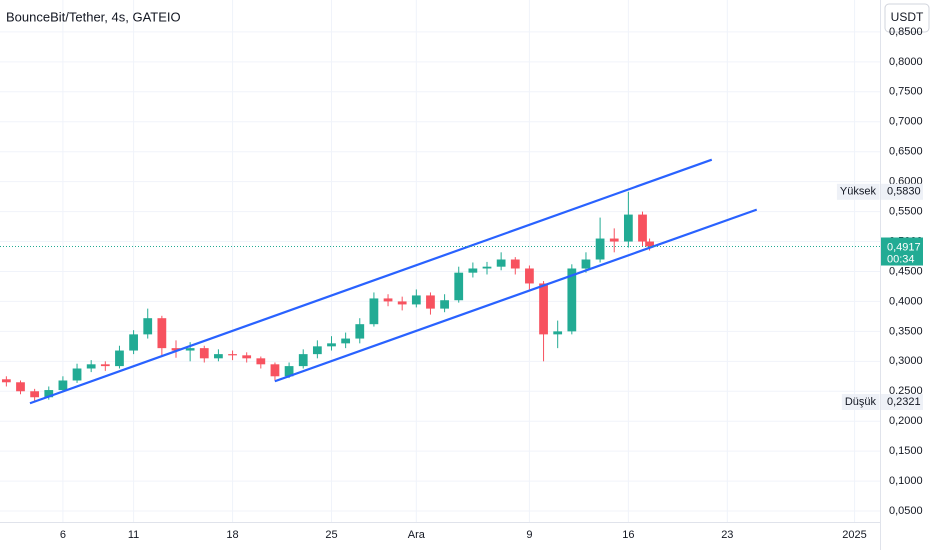 Image resolution: width=932 pixels, height=550 pixels. I want to click on marker-value-label: 0,5830, so click(904, 192).